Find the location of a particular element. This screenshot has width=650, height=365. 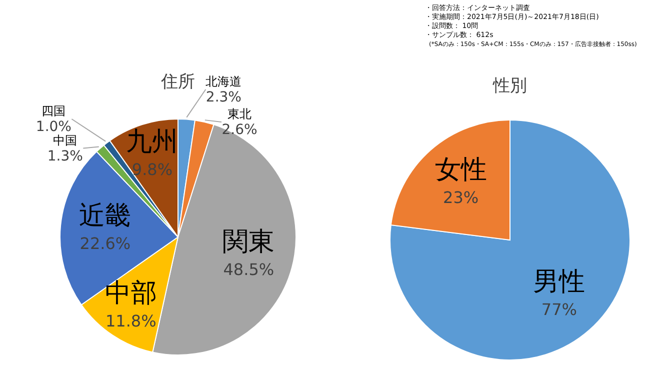

slice-label: 近畿 is located at coordinates (105, 215).